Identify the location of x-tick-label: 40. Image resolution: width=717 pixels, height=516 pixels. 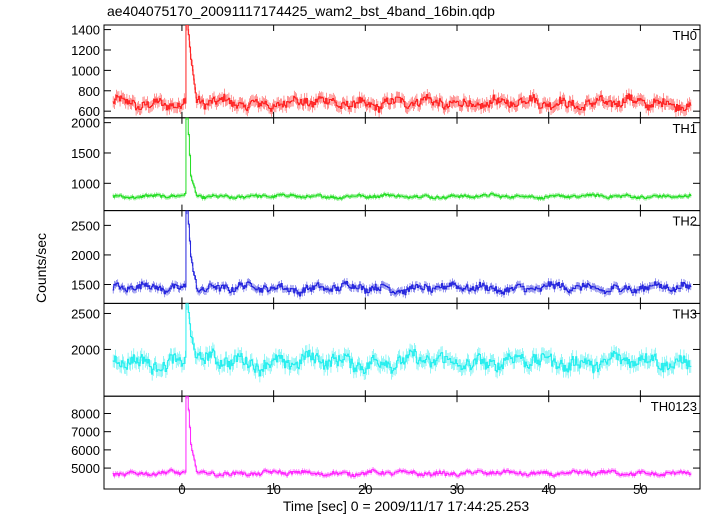
(548, 489).